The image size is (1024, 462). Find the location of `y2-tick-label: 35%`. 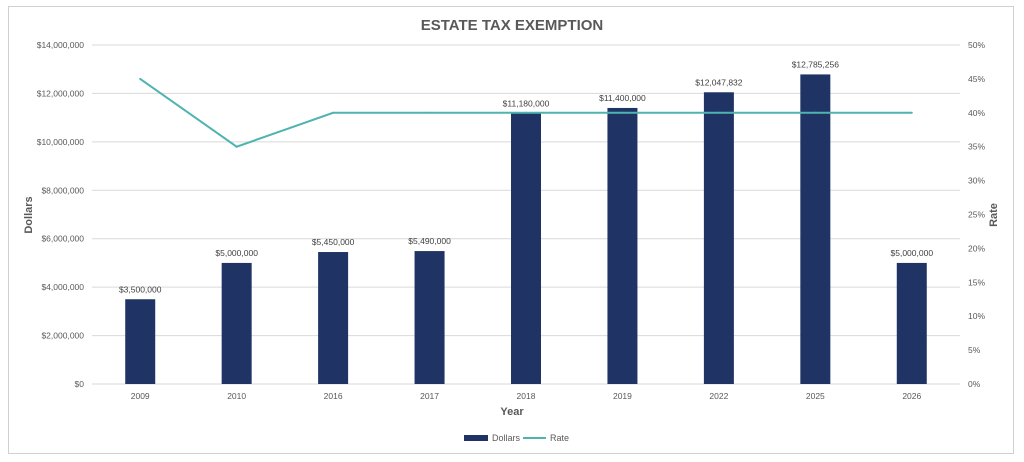

y2-tick-label: 35% is located at coordinates (976, 147).